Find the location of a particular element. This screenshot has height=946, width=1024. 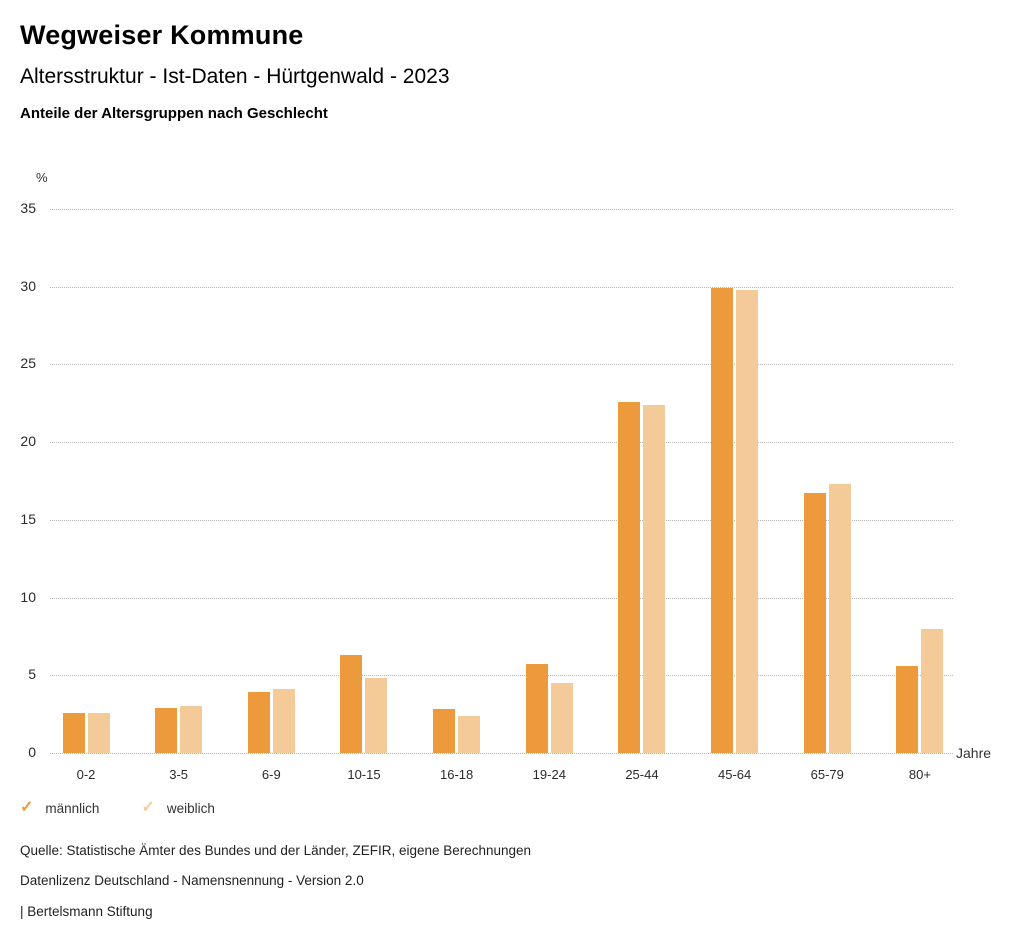

y-tick-label-20: 20 is located at coordinates (28, 441).